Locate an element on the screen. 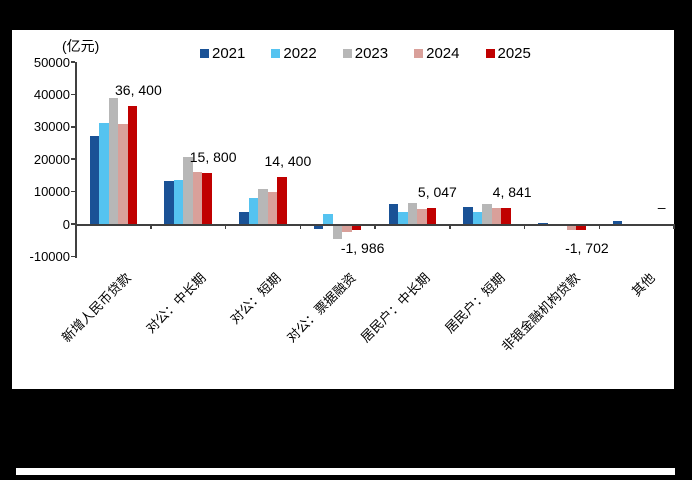  bar-2025-对公：中长期 is located at coordinates (207, 198).